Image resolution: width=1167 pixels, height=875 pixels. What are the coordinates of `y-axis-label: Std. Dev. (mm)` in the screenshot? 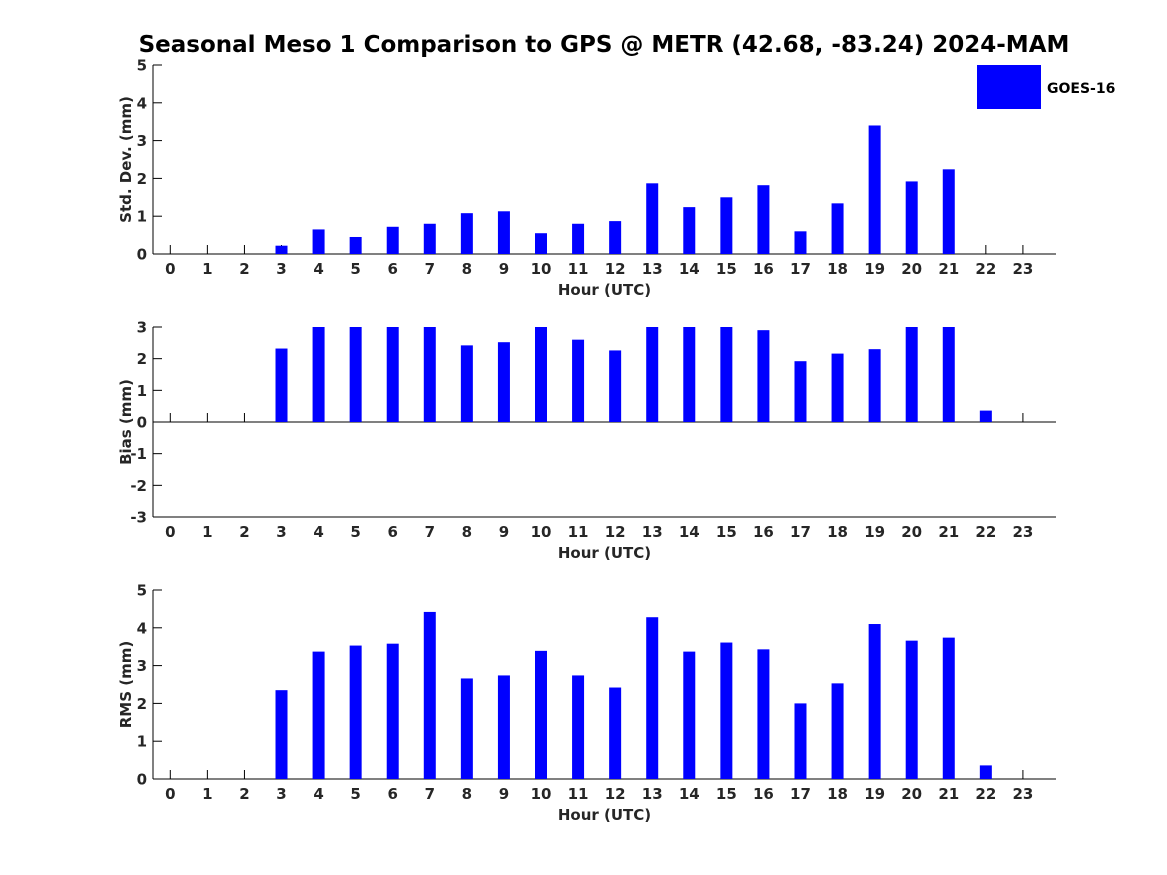 It's located at (126, 159).